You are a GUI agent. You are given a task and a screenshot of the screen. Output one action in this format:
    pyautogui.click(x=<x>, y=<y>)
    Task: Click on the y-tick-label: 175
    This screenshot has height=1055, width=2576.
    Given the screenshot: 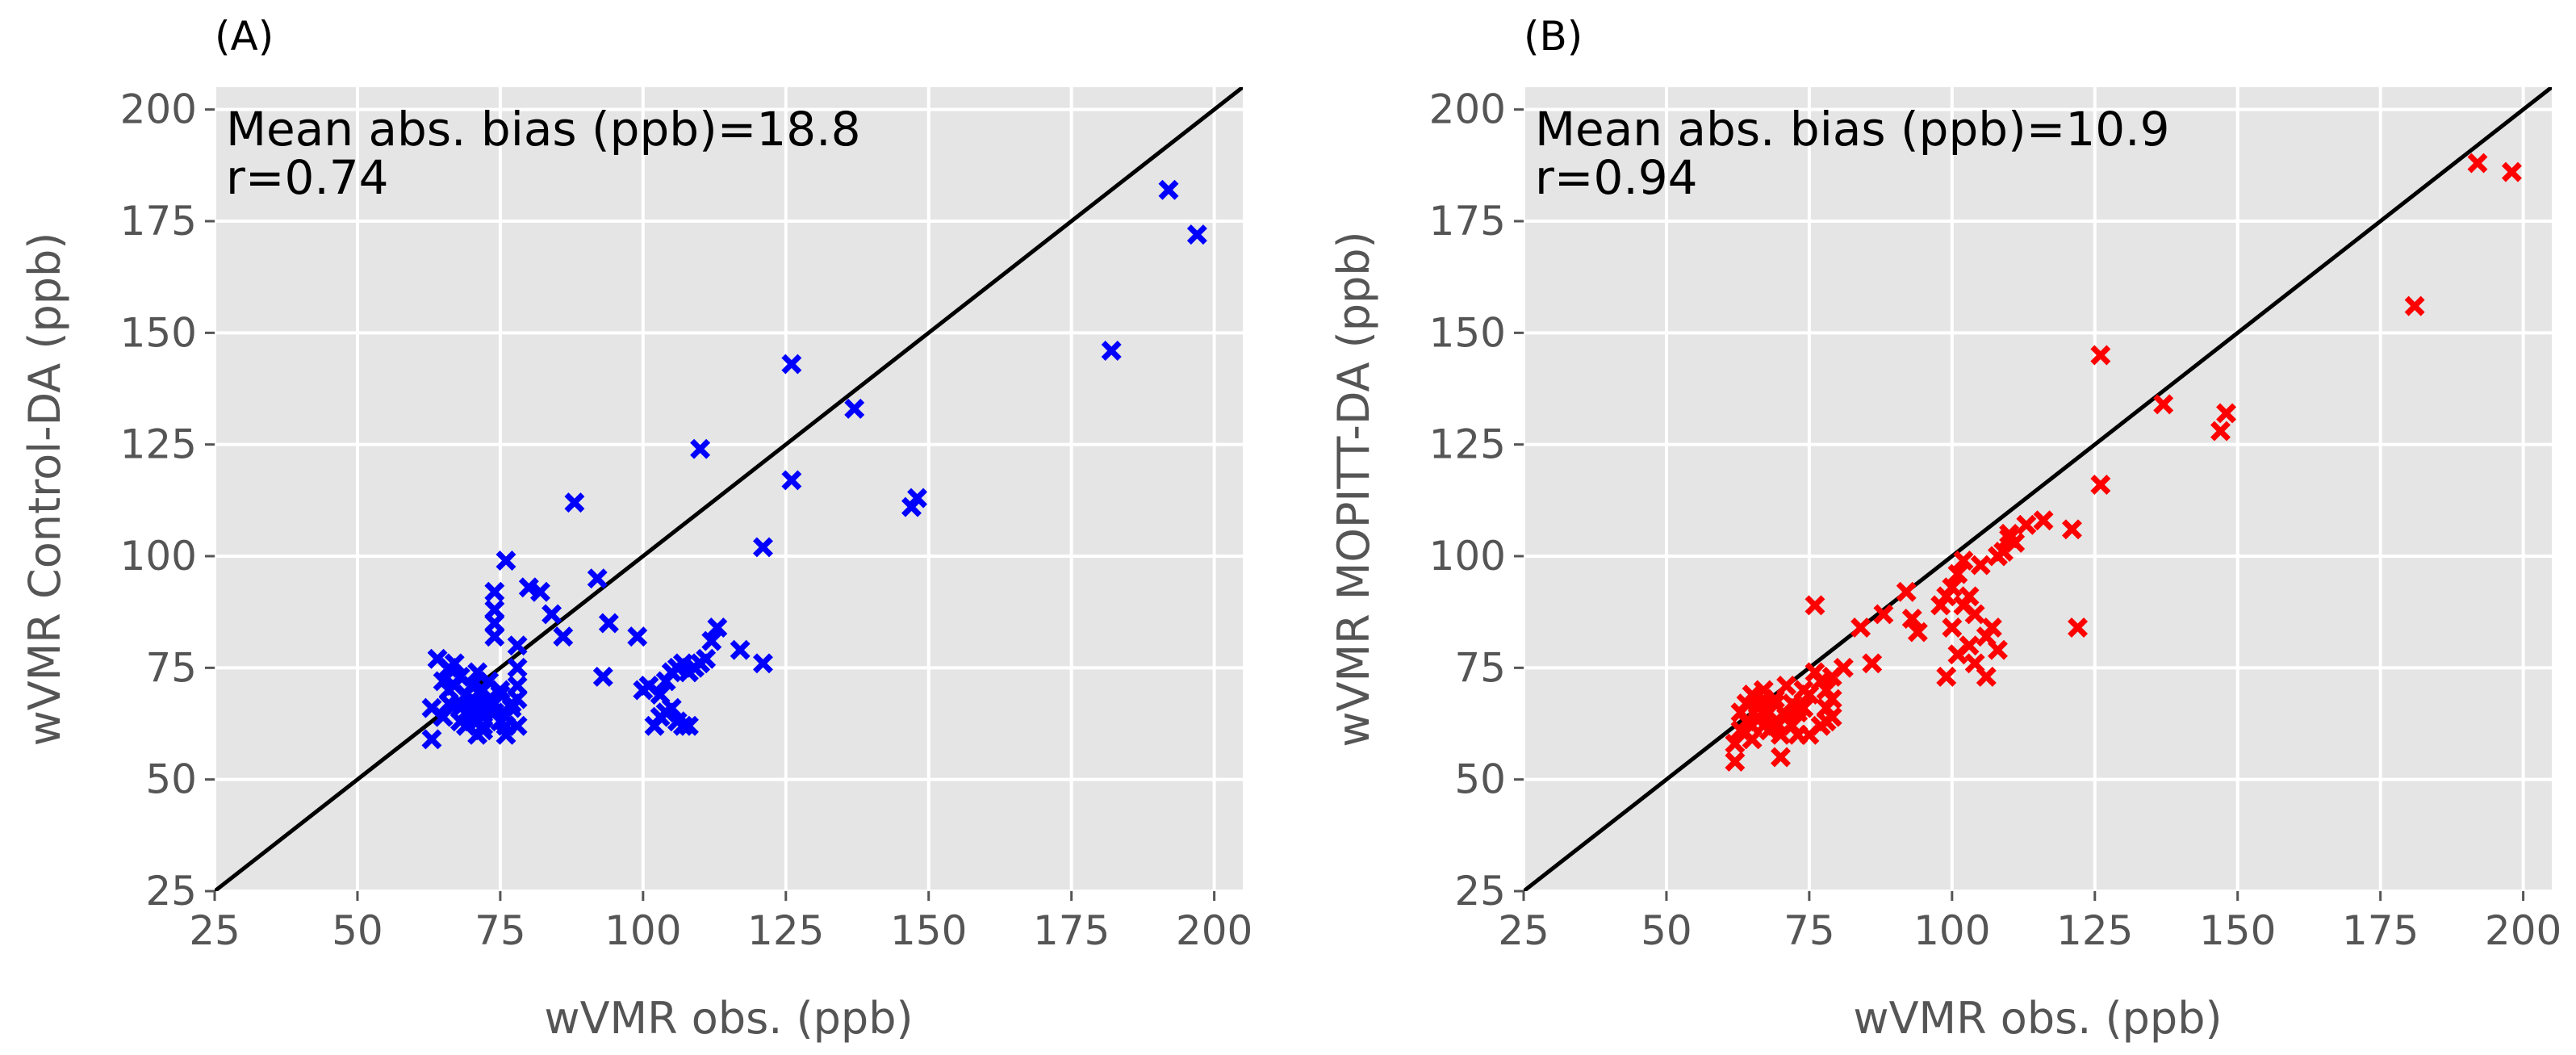 What is the action you would take?
    pyautogui.click(x=158, y=222)
    